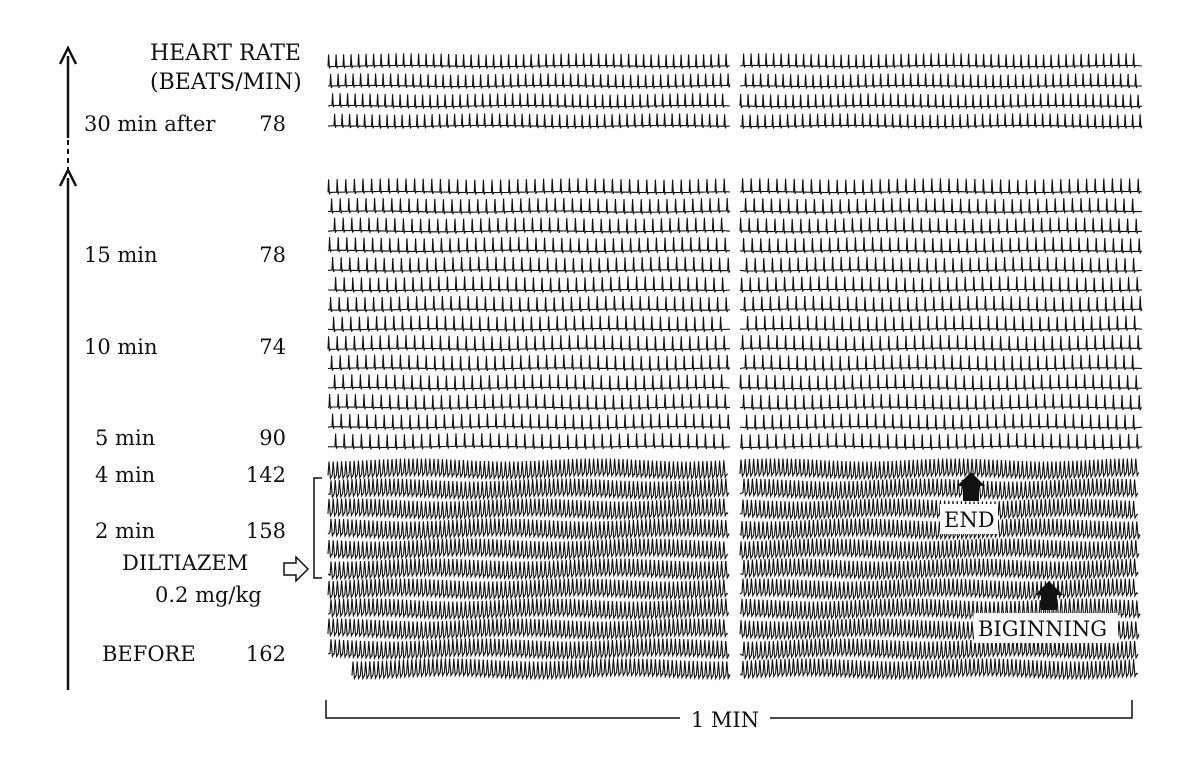 This screenshot has height=774, width=1200. Describe the element at coordinates (1042, 629) in the screenshot. I see `beginning-label: BIGINNING` at that location.